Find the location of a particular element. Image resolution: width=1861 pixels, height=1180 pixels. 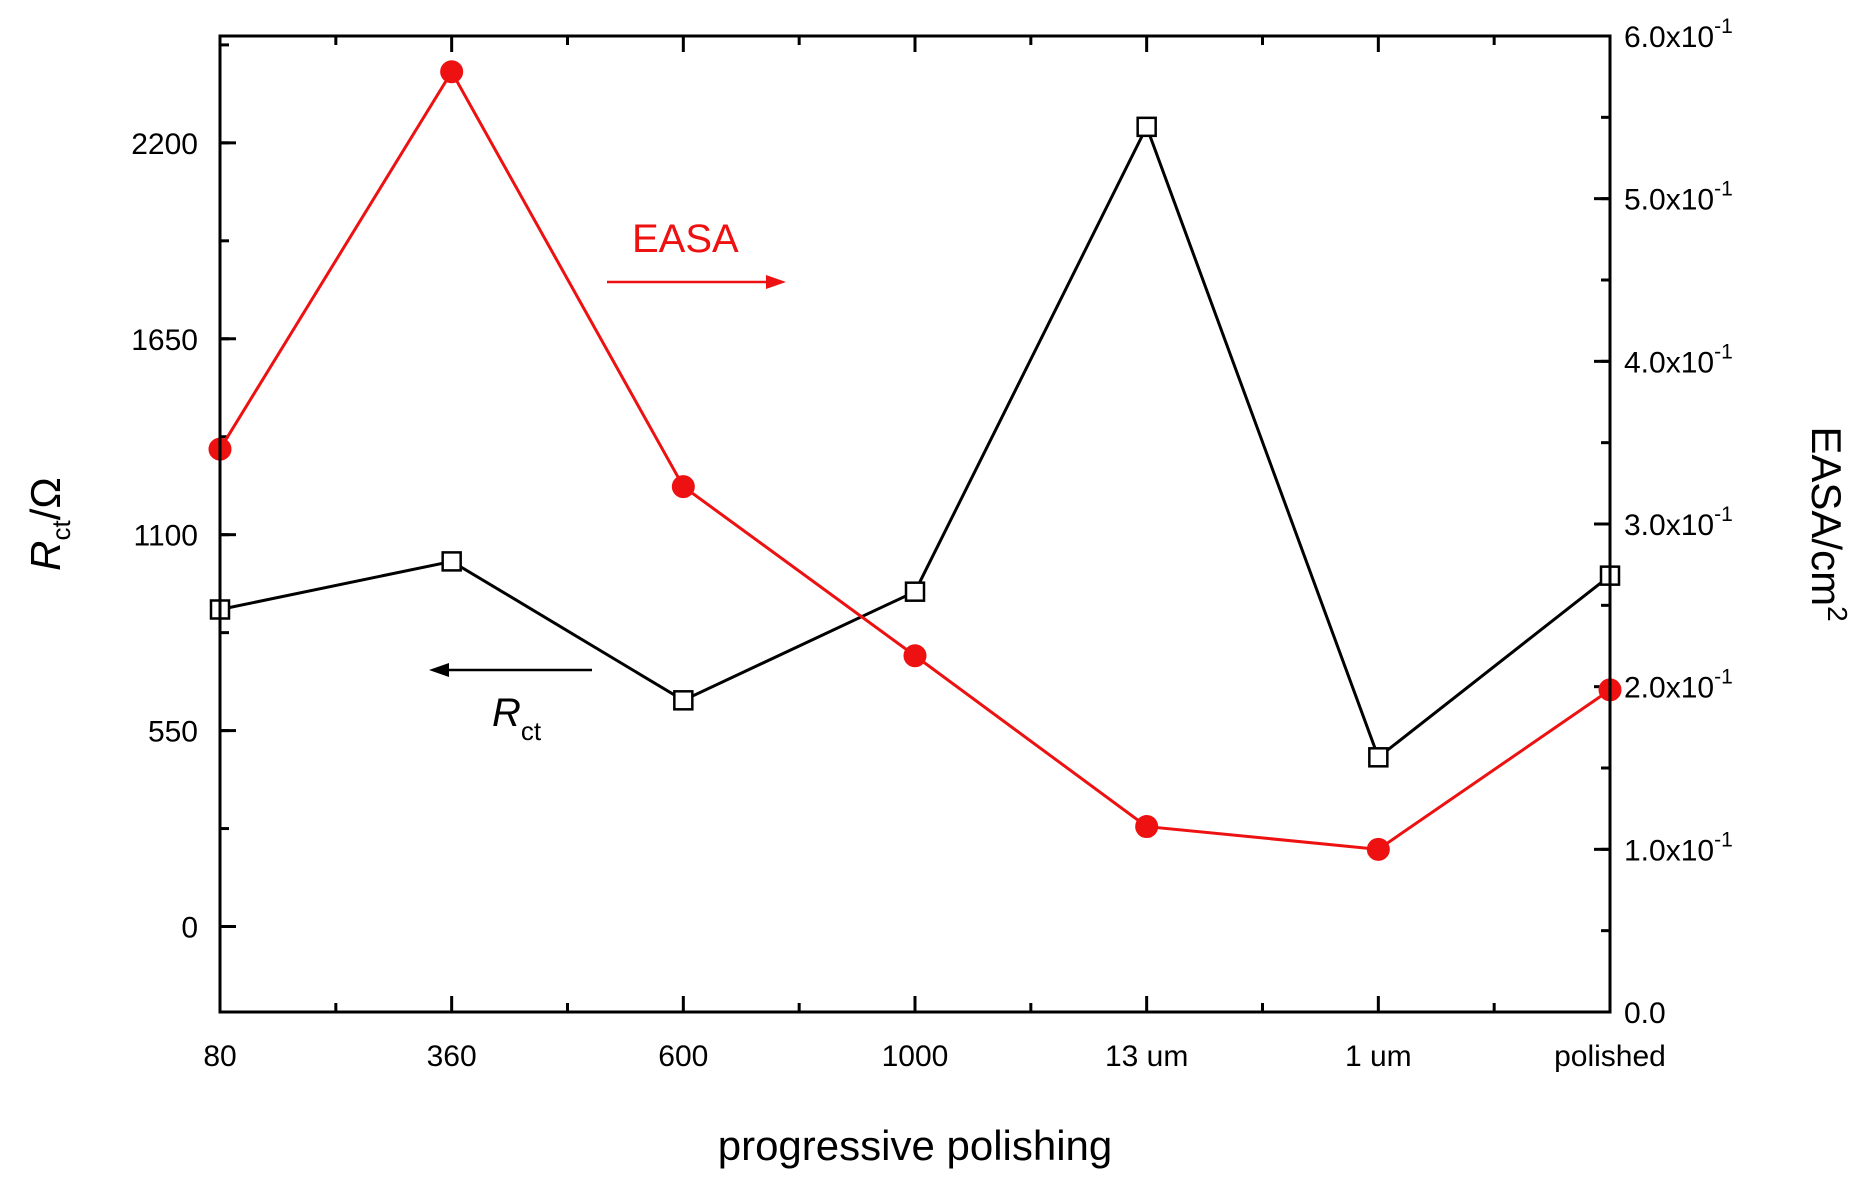

rct-annotation-label: Rct is located at coordinates (517, 718).